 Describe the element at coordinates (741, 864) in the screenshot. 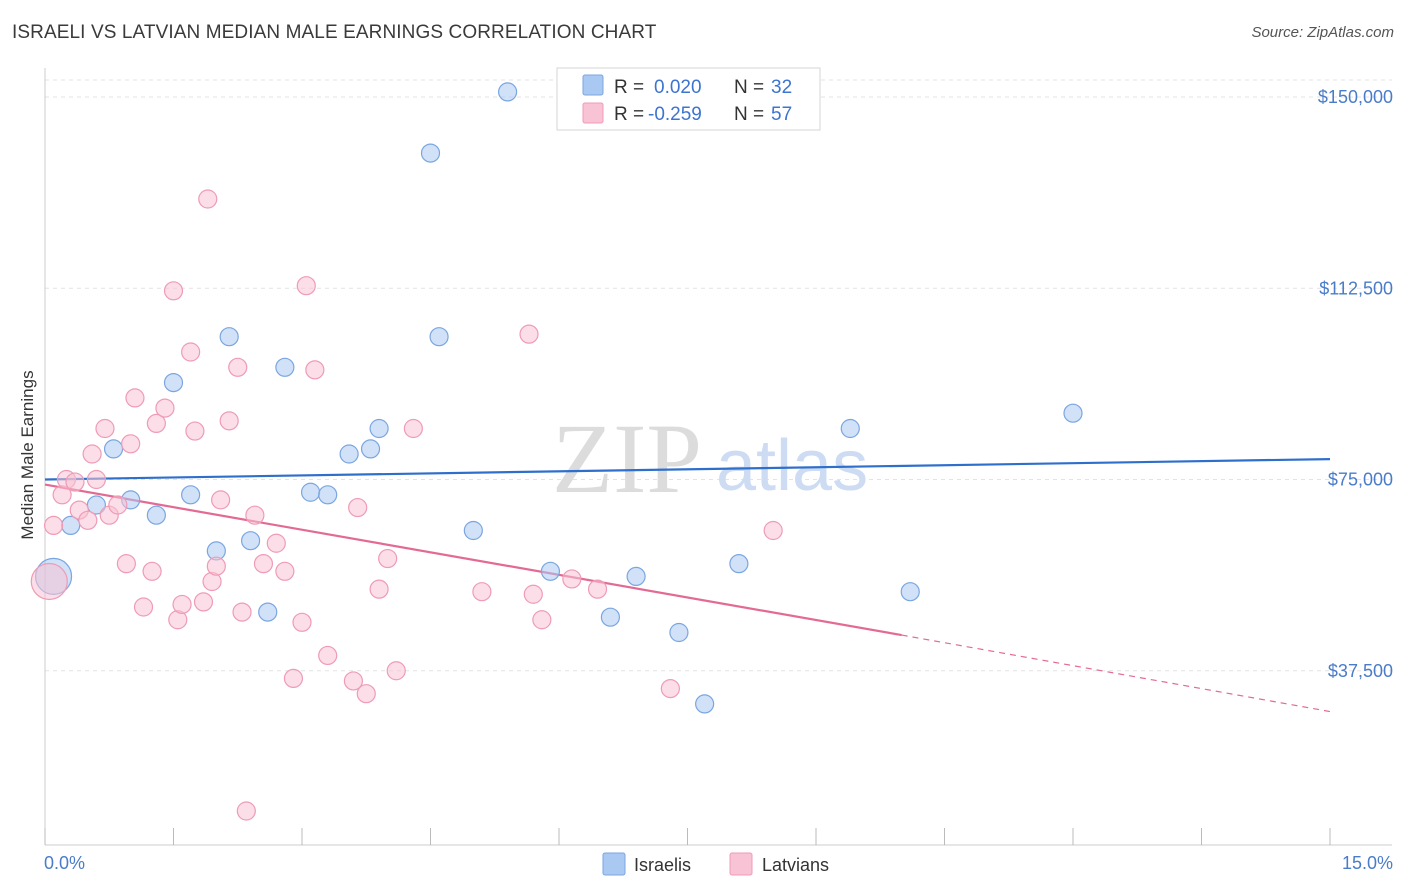

I see `series-legend-swatch-latvians` at that location.